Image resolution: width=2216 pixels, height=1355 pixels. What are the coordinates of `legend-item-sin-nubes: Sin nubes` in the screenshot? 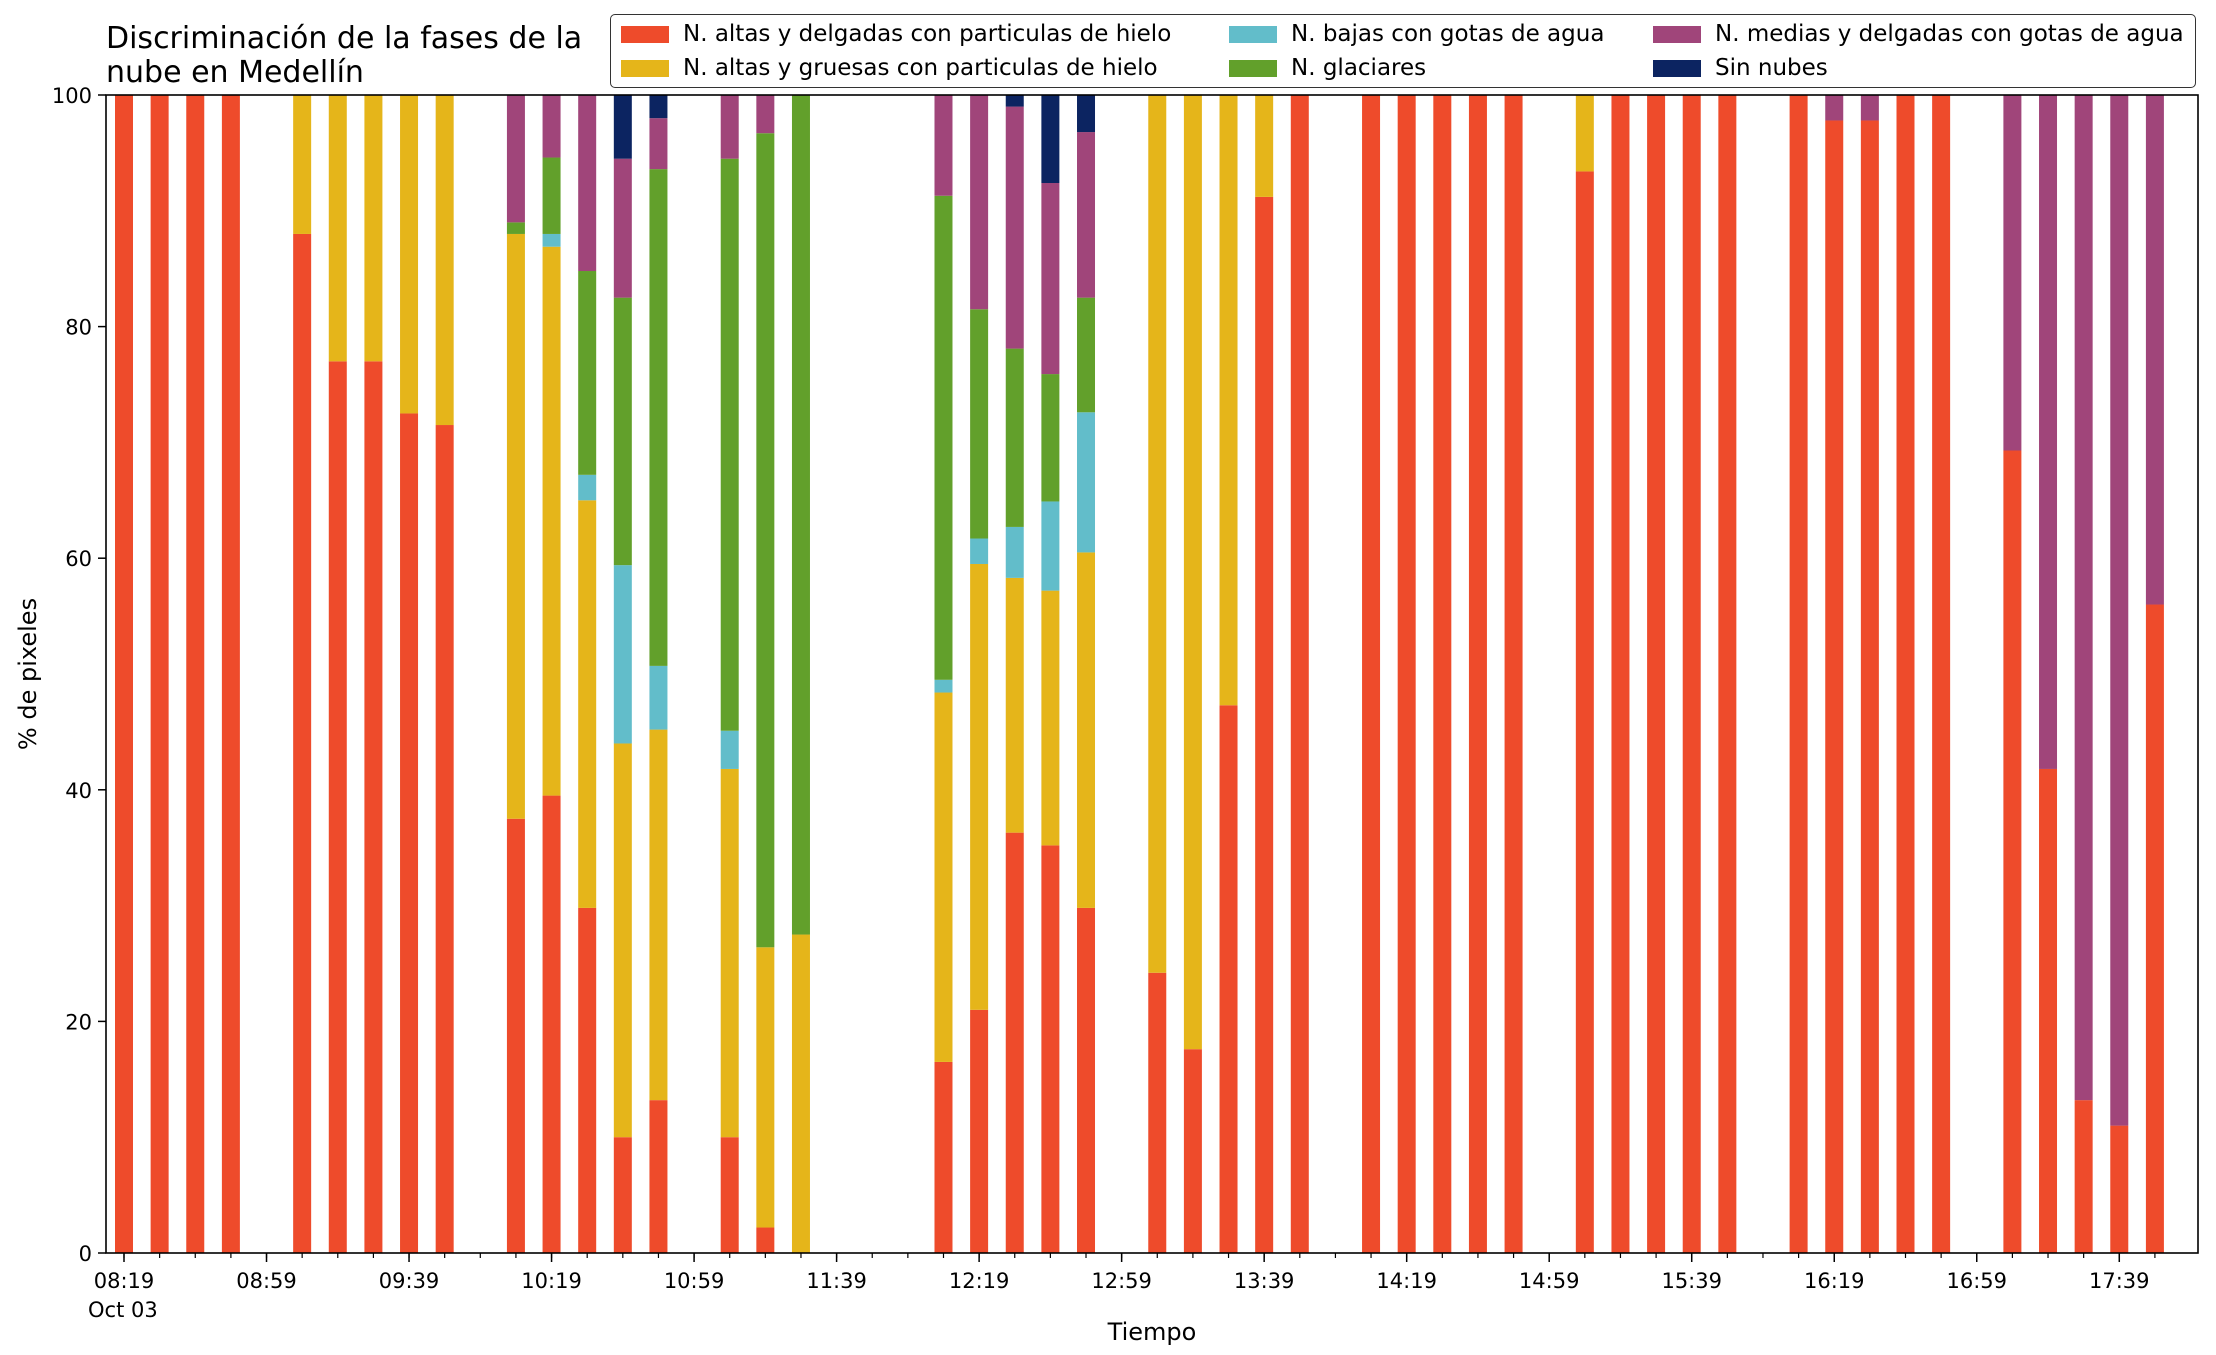 It's located at (1740, 68).